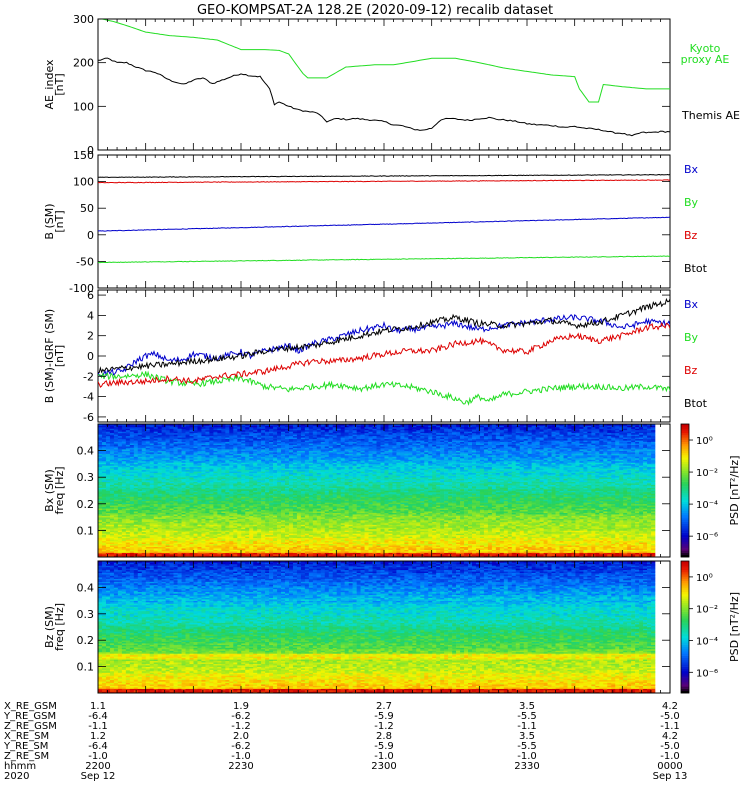 The image size is (750, 800). I want to click on y-tick-label: 300, so click(83, 19).